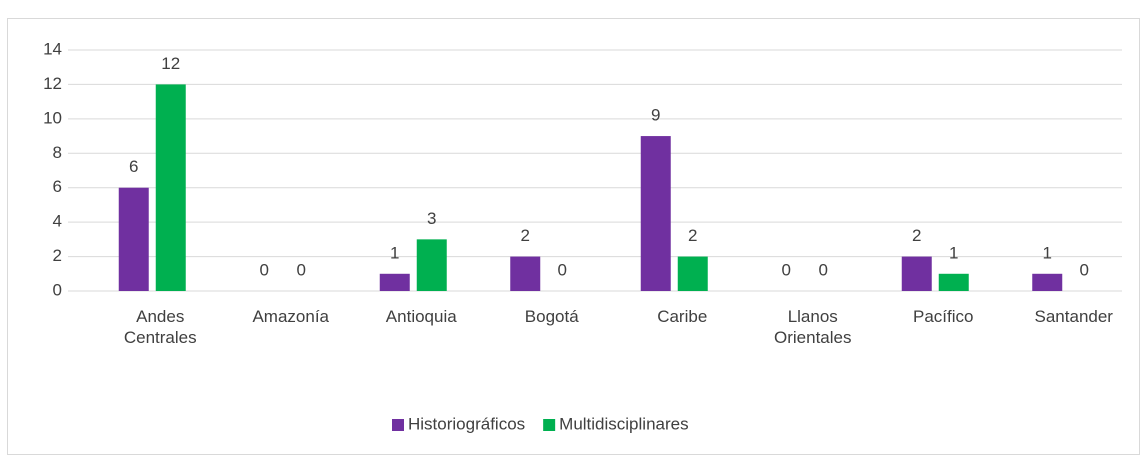 The image size is (1148, 457). I want to click on data-label: 9, so click(655, 115).